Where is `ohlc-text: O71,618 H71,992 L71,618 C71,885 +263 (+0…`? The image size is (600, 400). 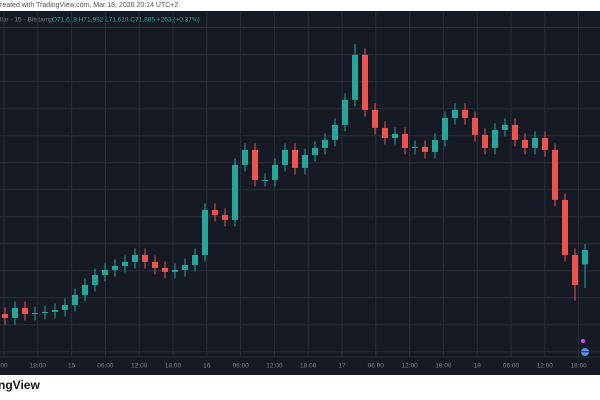
ohlc-text: O71,618 H71,992 L71,618 C71,885 +263 (+0… is located at coordinates (126, 20).